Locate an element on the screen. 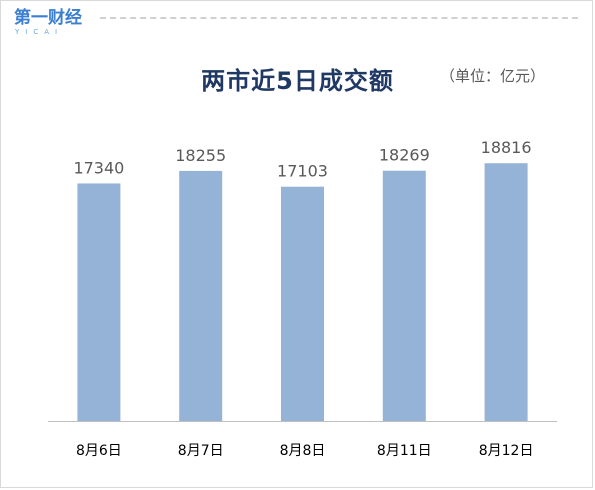 The image size is (595, 490). category-label-4: 8月11日 is located at coordinates (404, 451).